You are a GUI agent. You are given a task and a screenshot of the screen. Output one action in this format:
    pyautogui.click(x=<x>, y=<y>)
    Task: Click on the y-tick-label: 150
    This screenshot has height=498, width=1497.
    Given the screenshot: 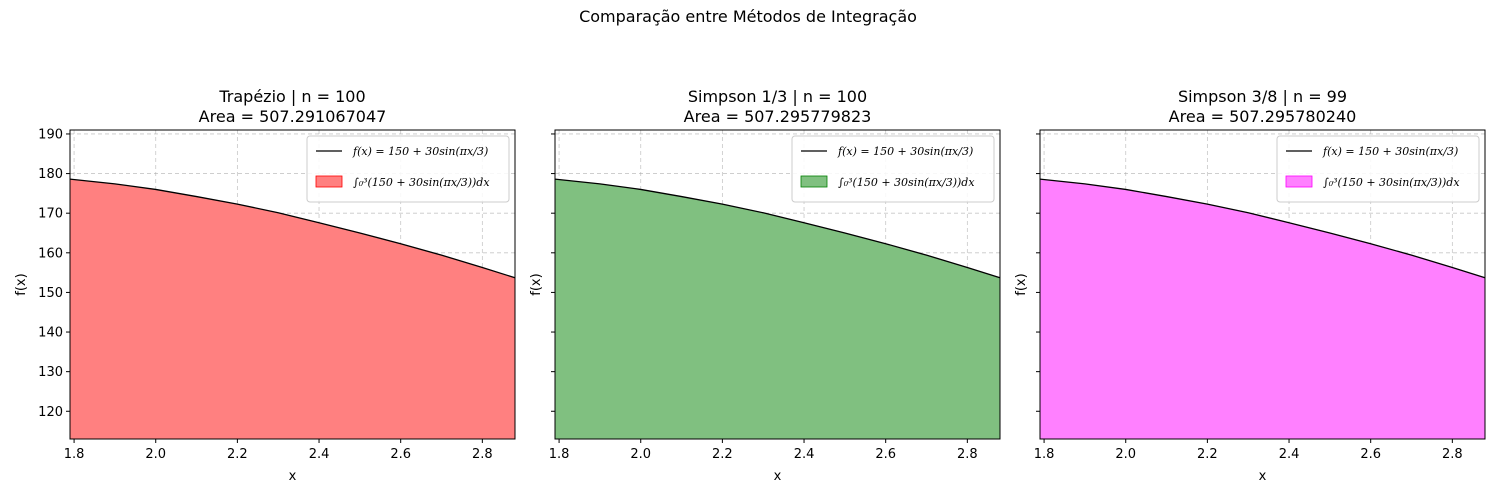 What is the action you would take?
    pyautogui.click(x=50, y=293)
    